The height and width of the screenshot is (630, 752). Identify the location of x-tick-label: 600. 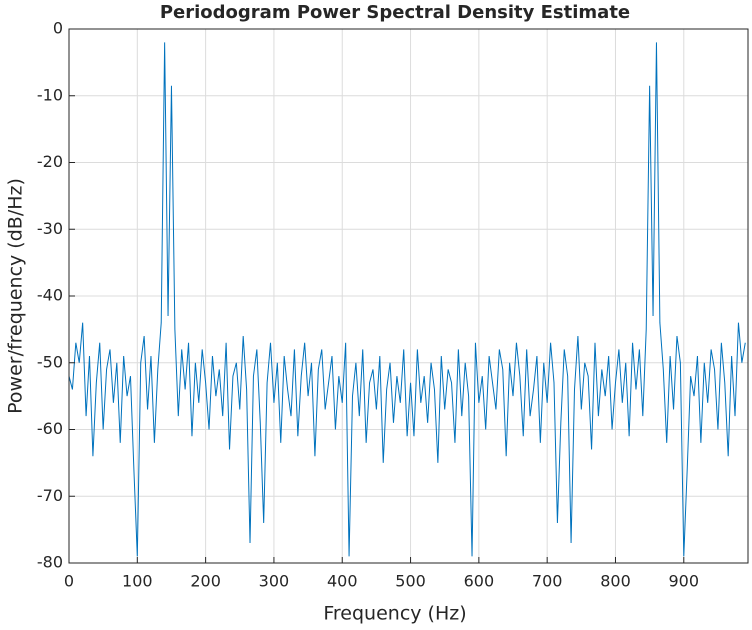
(479, 581).